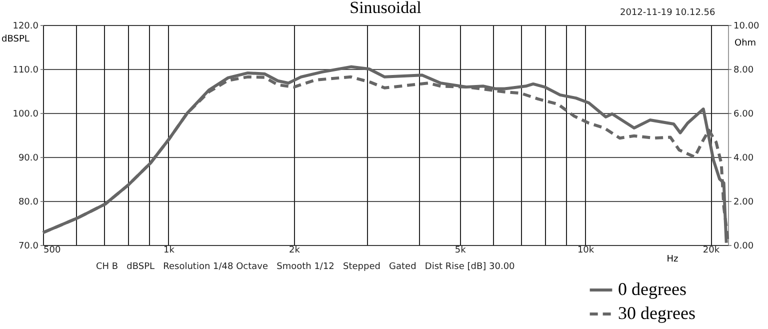 The height and width of the screenshot is (329, 768). Describe the element at coordinates (28, 159) in the screenshot. I see `y-tick-label: 90.0` at that location.